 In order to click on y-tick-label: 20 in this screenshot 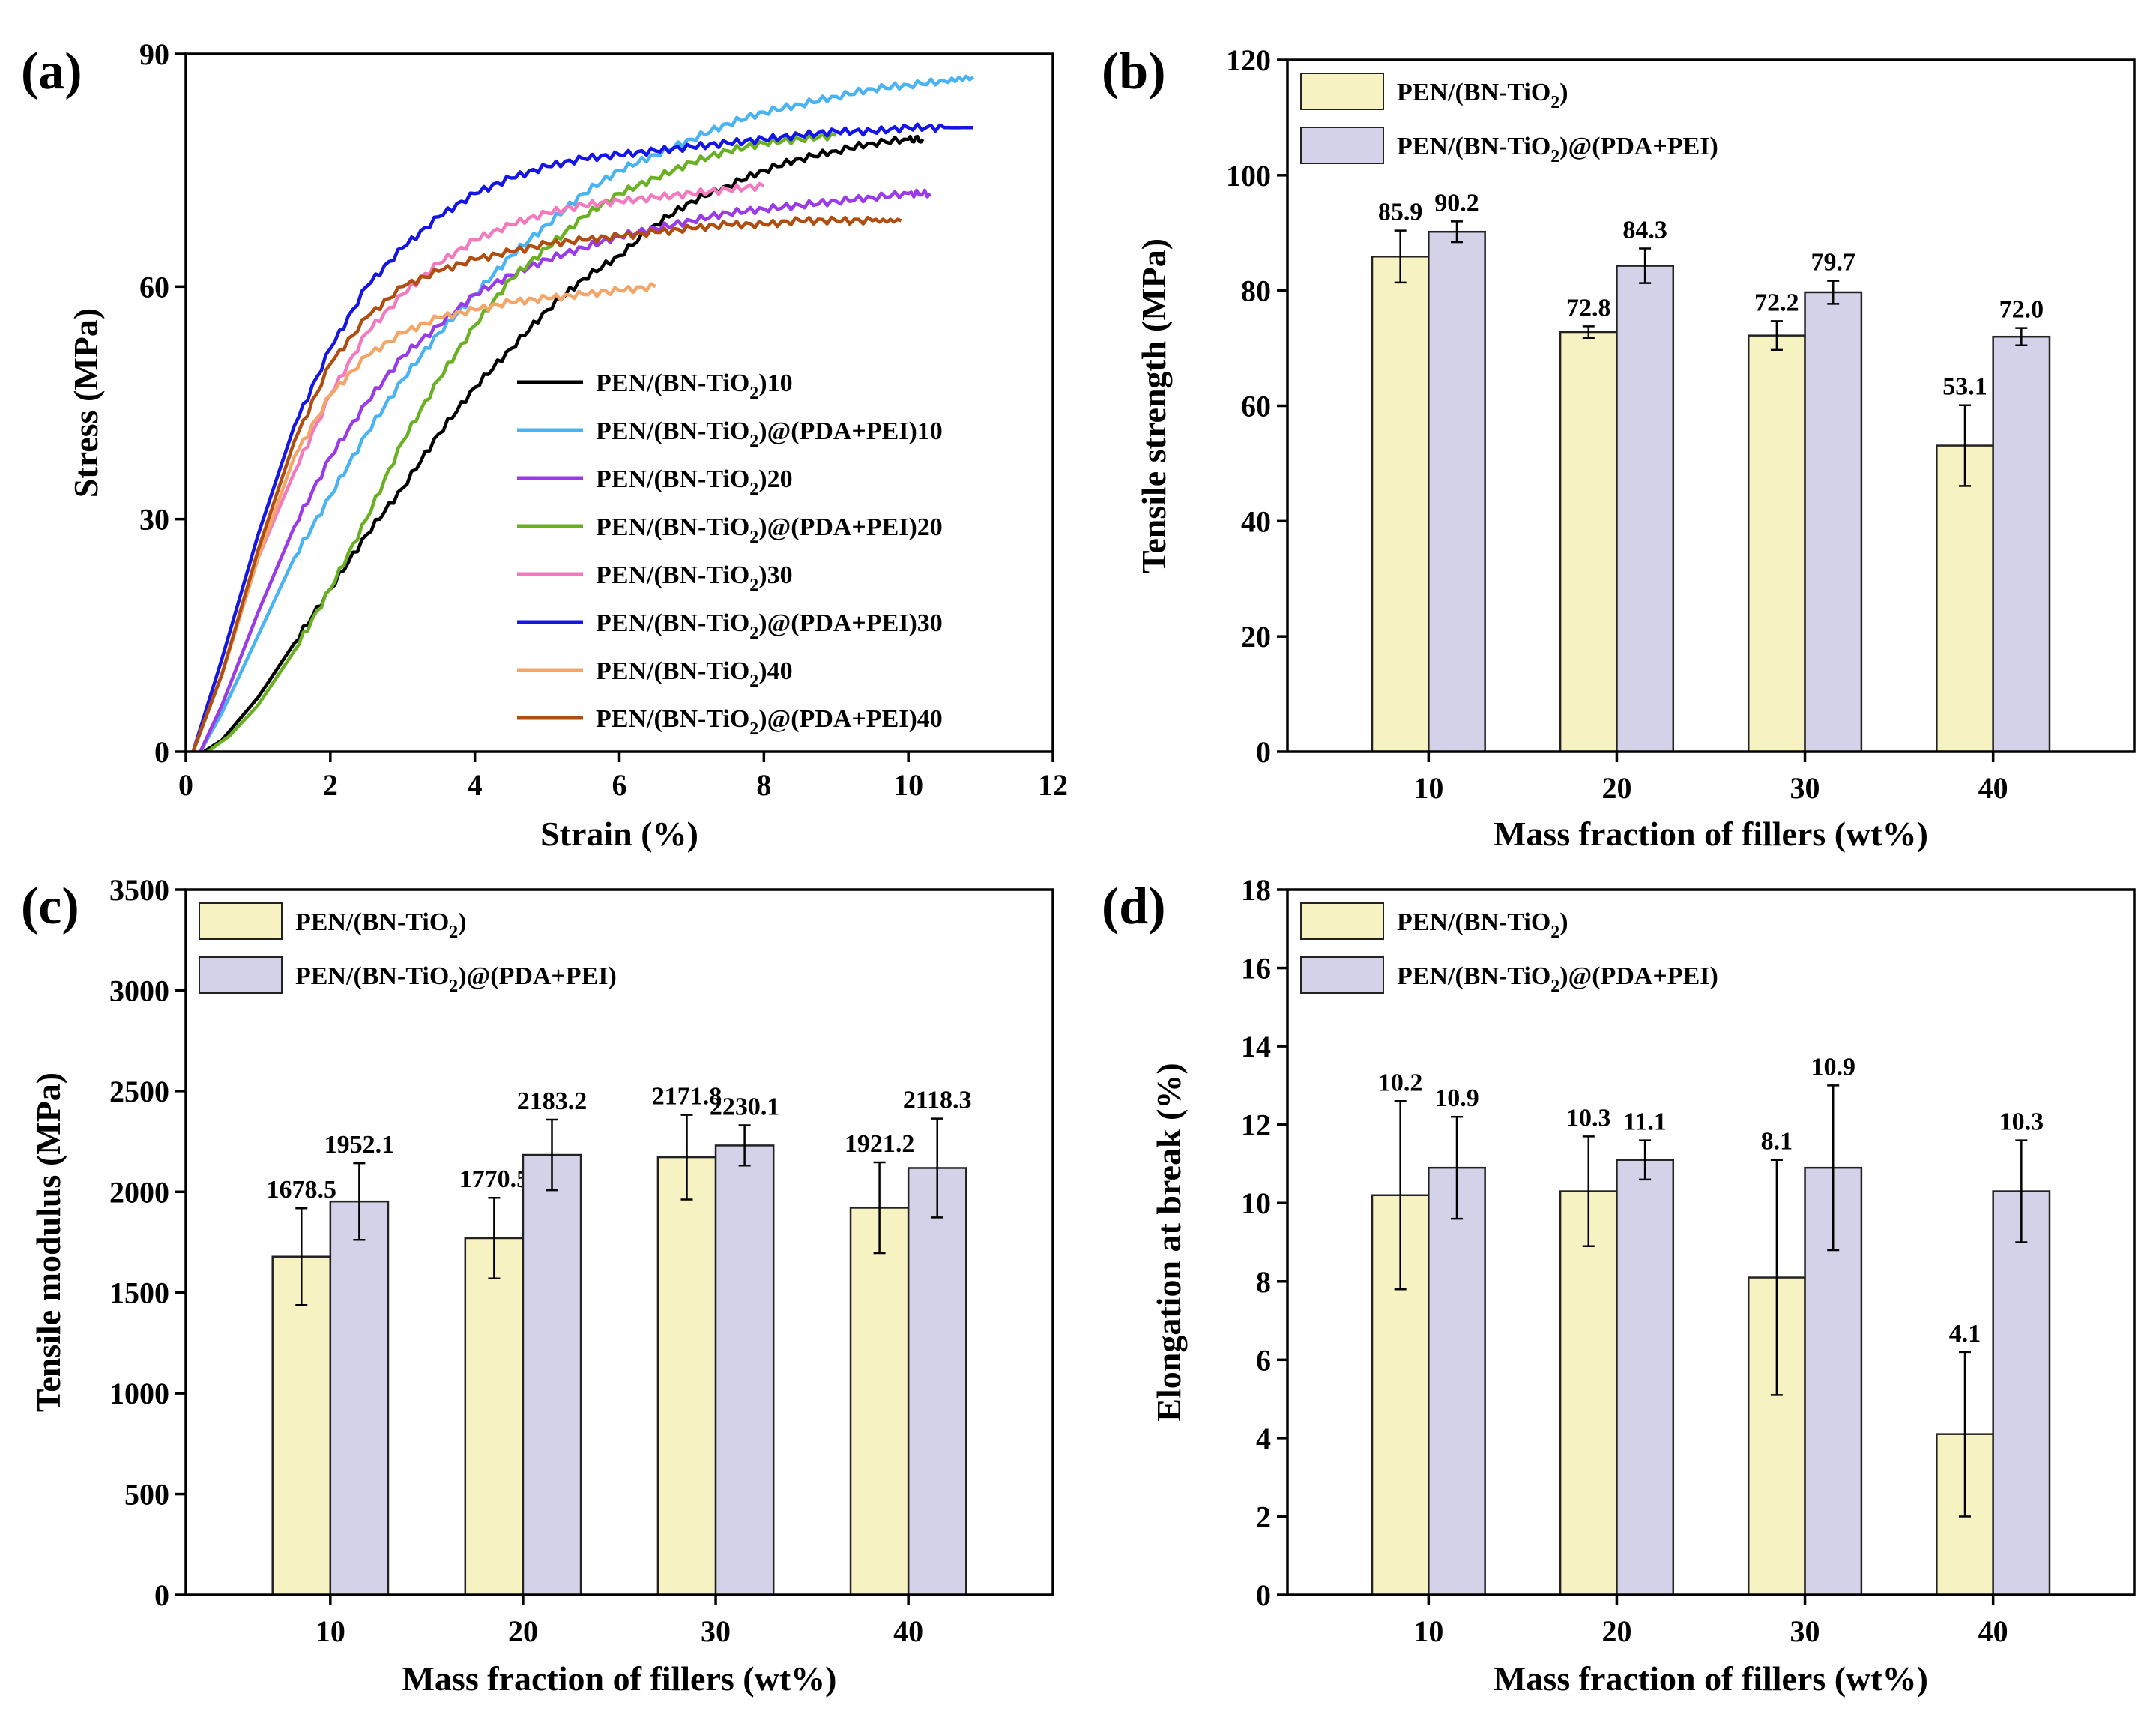, I will do `click(1256, 637)`.